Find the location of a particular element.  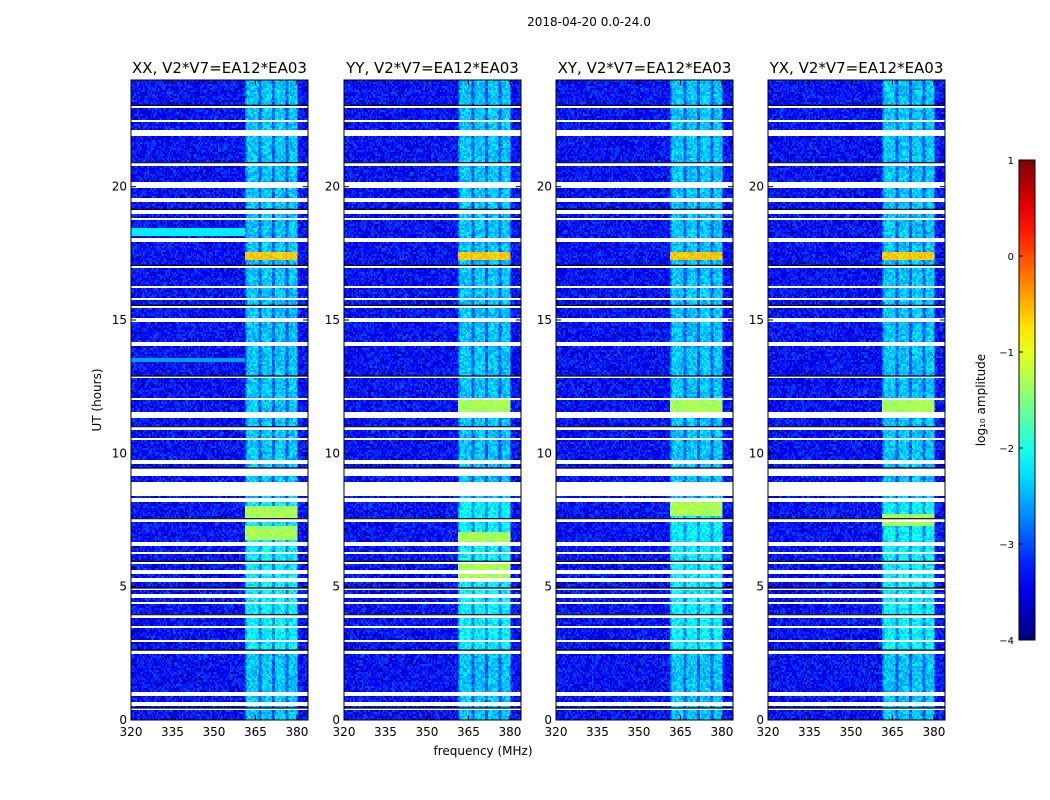

colorbar-label: log₁₀ amplitude is located at coordinates (981, 400).